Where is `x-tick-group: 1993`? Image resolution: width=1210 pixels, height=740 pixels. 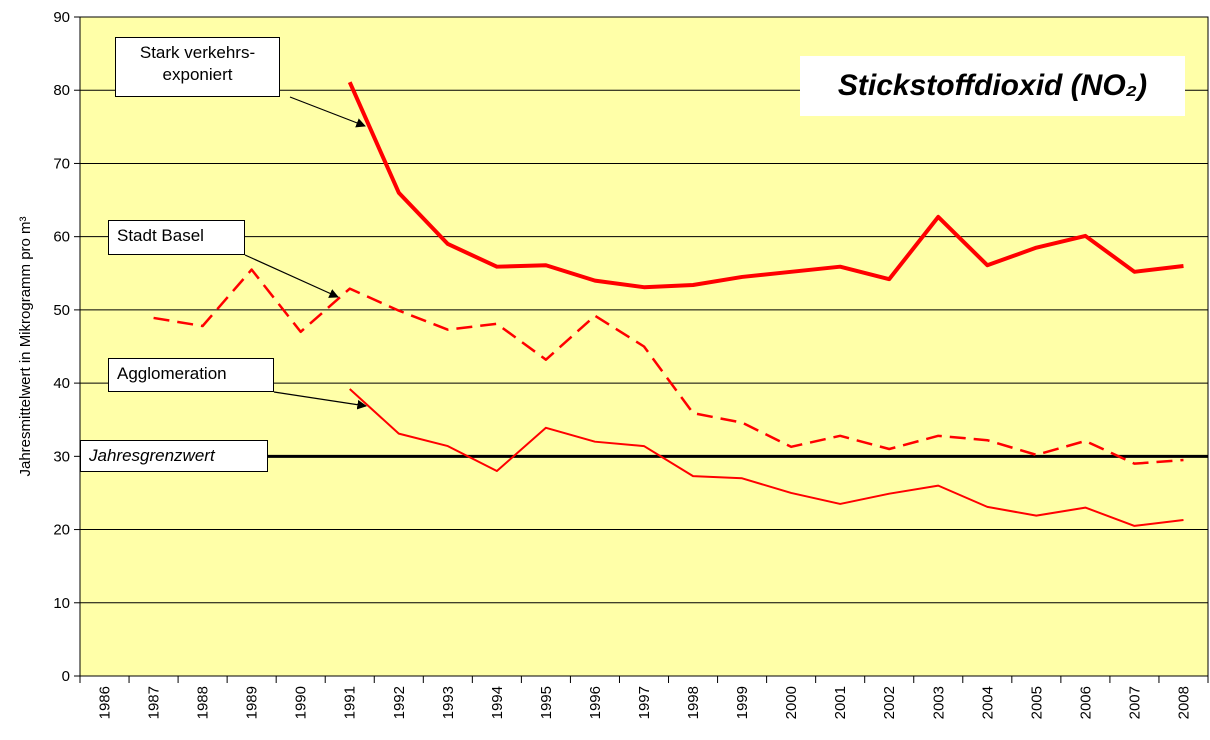
x-tick-group: 1993 is located at coordinates (448, 702).